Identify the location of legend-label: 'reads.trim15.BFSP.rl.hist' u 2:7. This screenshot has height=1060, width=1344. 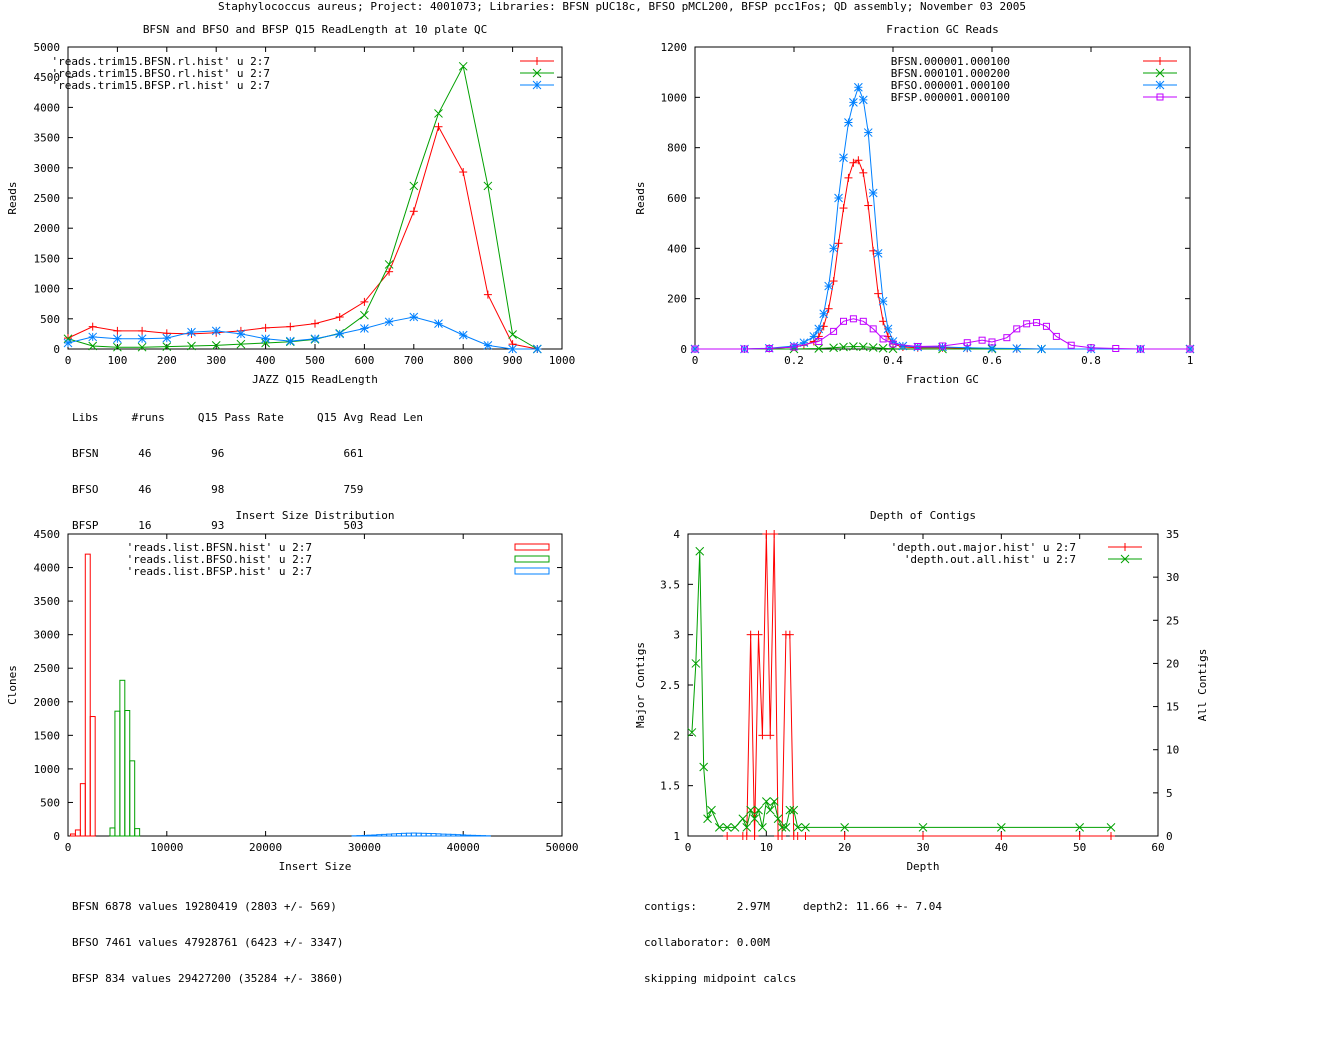
(160, 85).